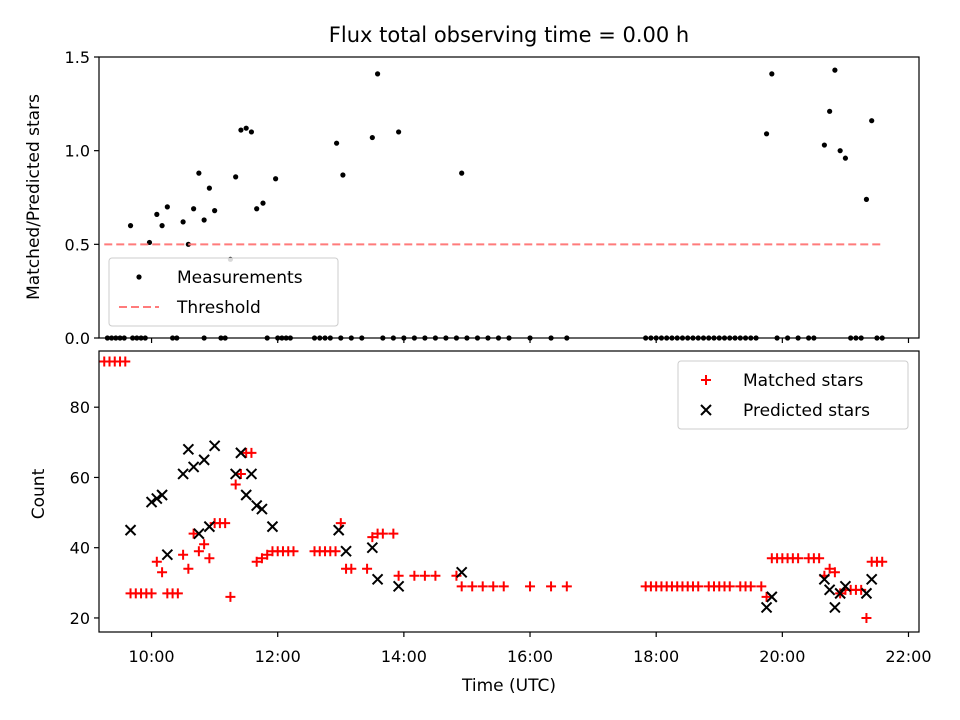 Image resolution: width=960 pixels, height=720 pixels. Describe the element at coordinates (77, 338) in the screenshot. I see `y-tick-label: 0.0` at that location.